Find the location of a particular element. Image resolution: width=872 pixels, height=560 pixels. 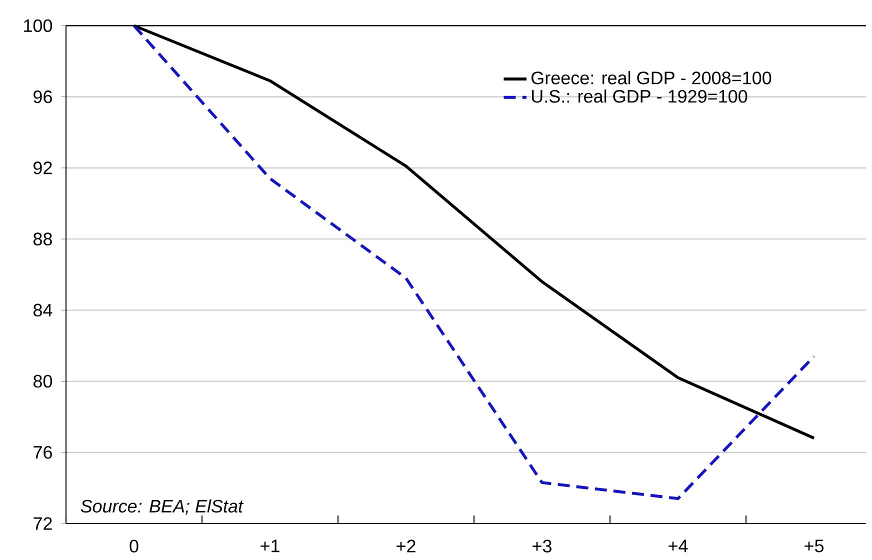

legend-label: U.S.: real GDP - 1929=100 is located at coordinates (640, 96).